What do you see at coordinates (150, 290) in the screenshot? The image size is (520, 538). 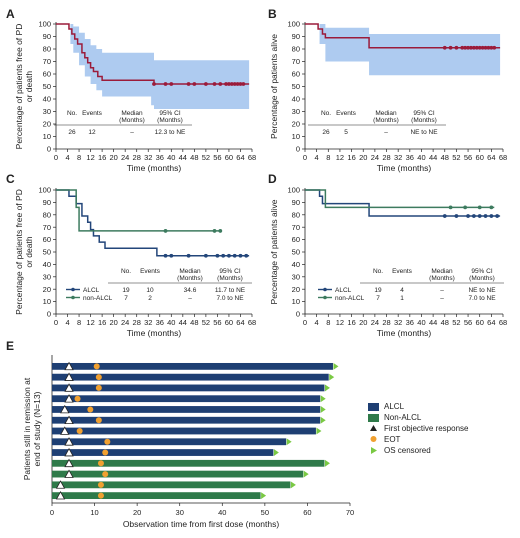 I see `table-cell: 10` at bounding box center [150, 290].